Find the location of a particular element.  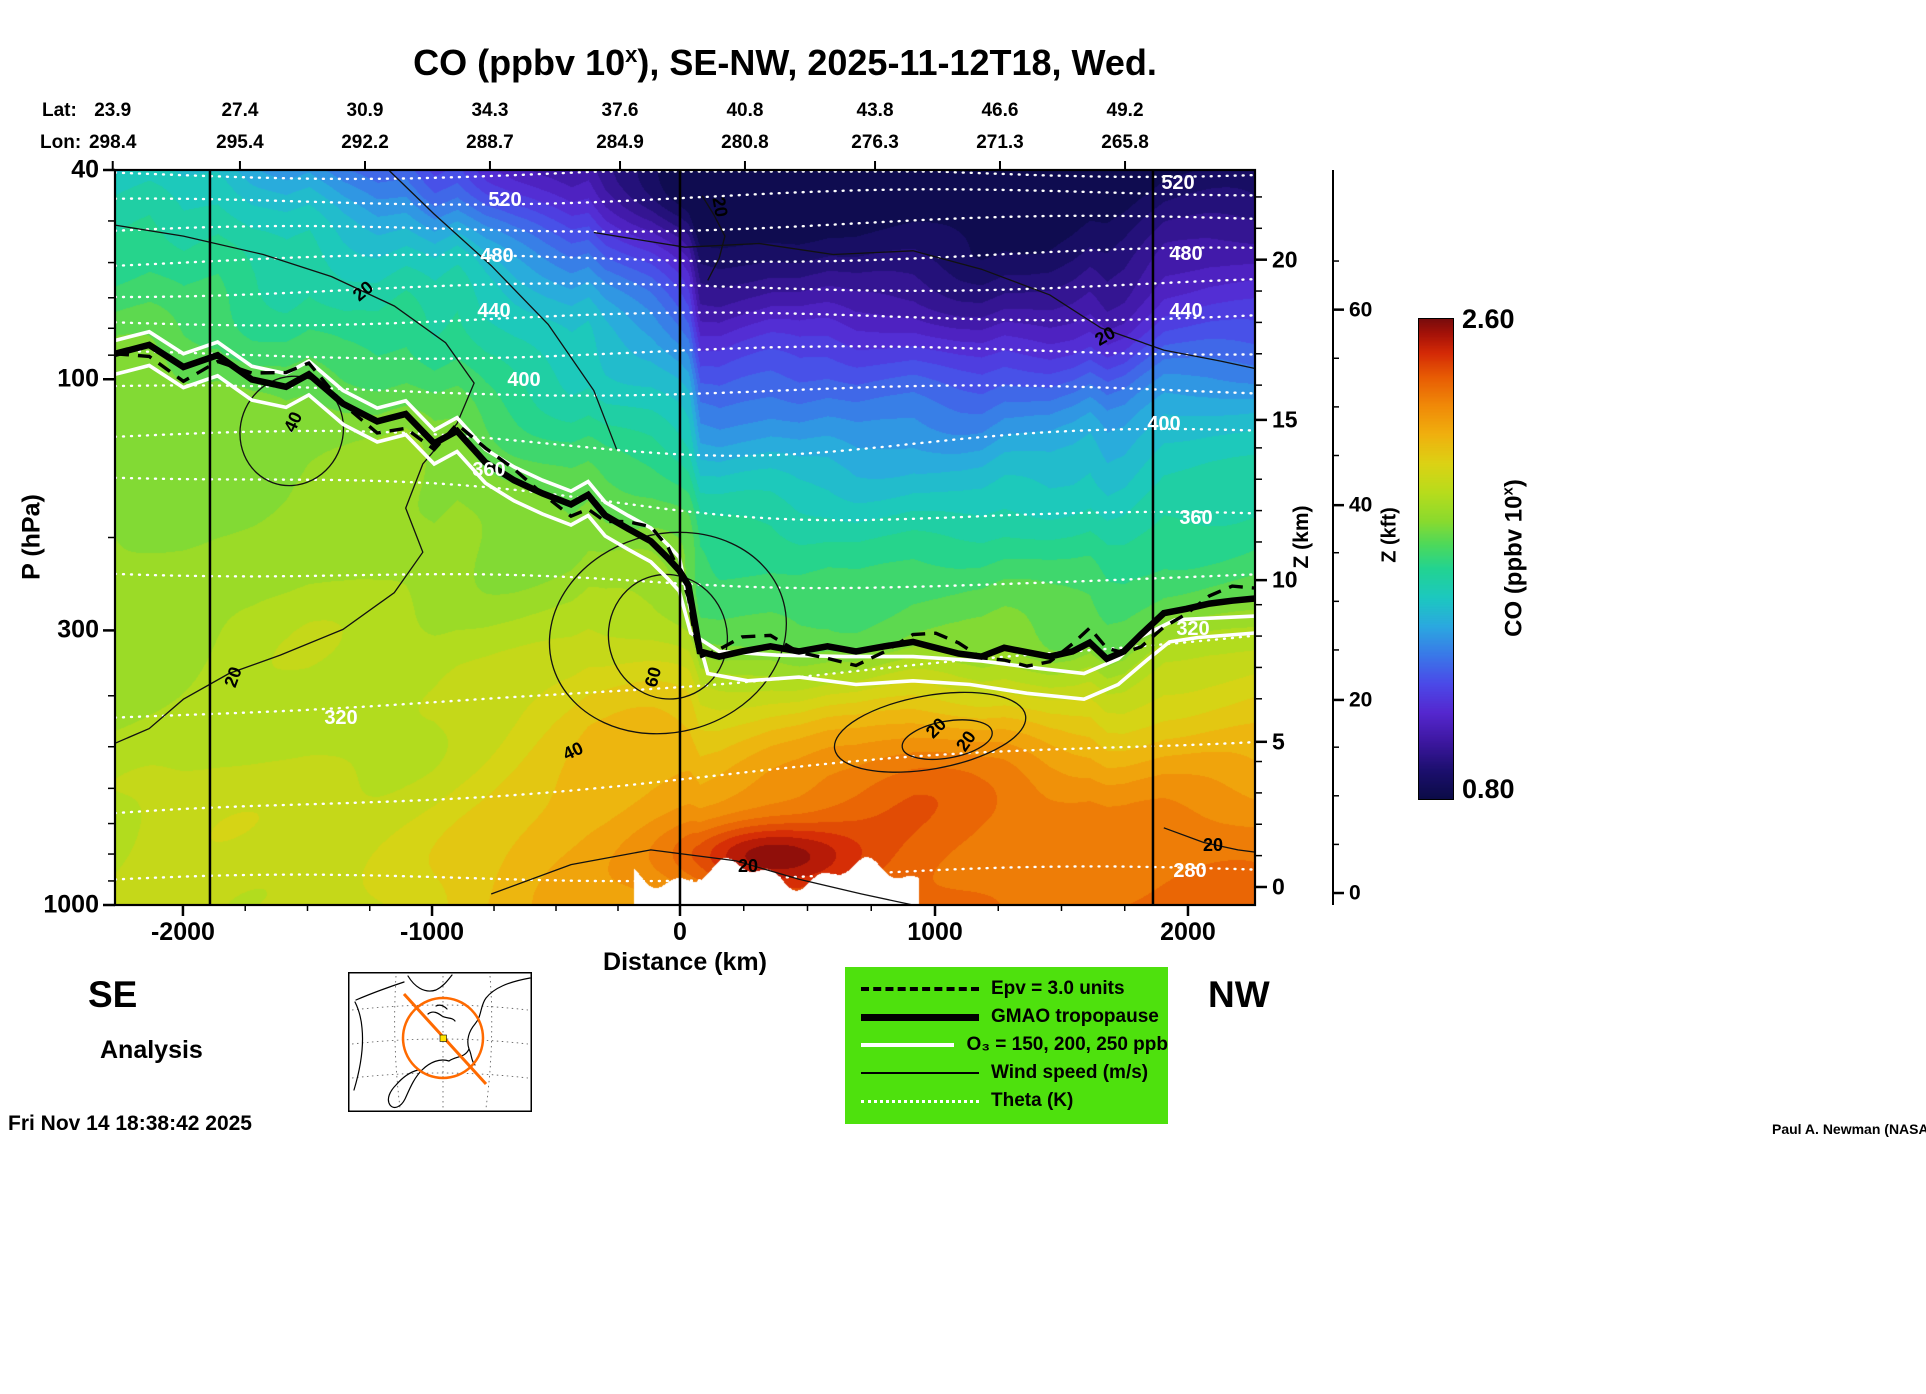

lon-value: 280.8 is located at coordinates (745, 142).